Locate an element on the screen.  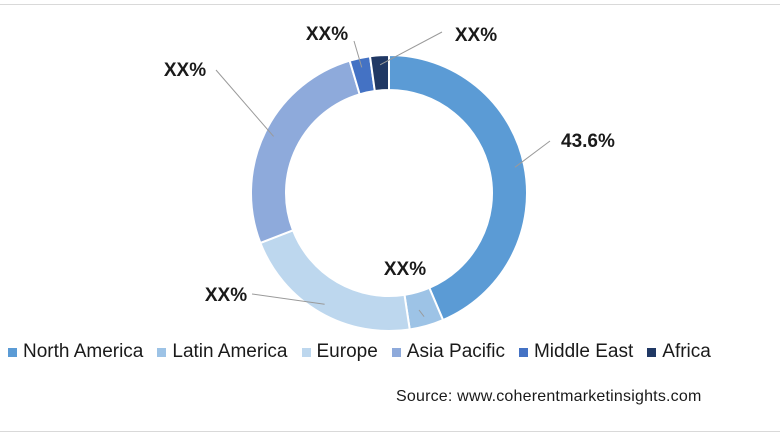
legend-item-asia-pacific: Asia Pacific is located at coordinates (448, 352).